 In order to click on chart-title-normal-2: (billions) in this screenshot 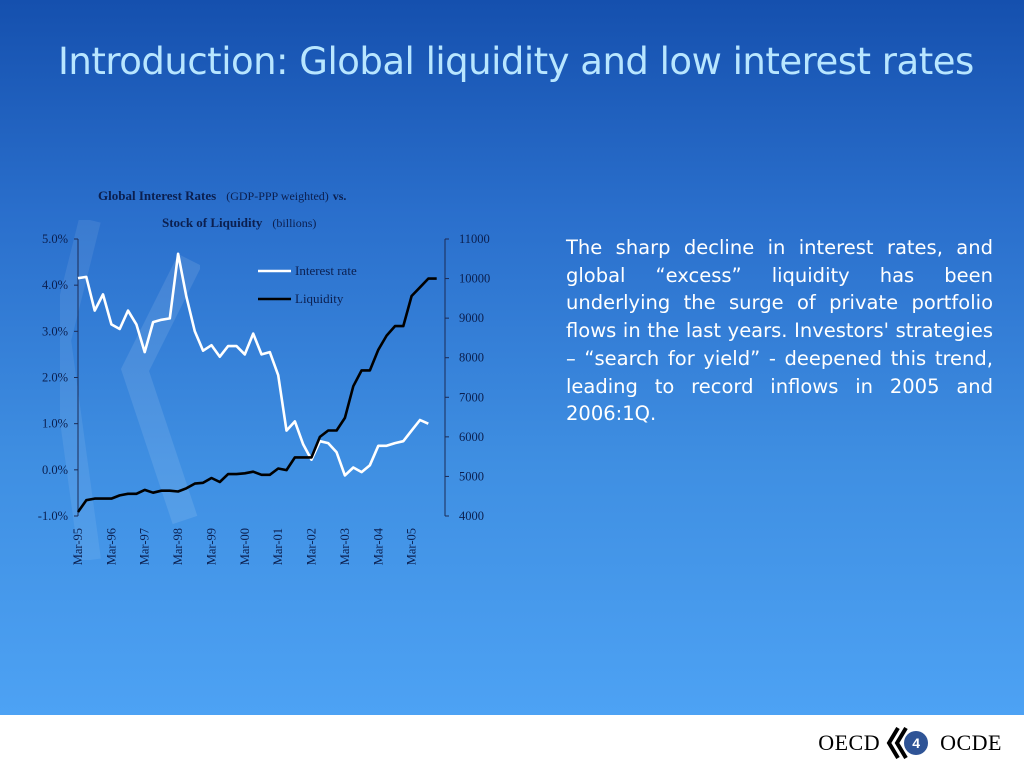, I will do `click(294, 223)`.